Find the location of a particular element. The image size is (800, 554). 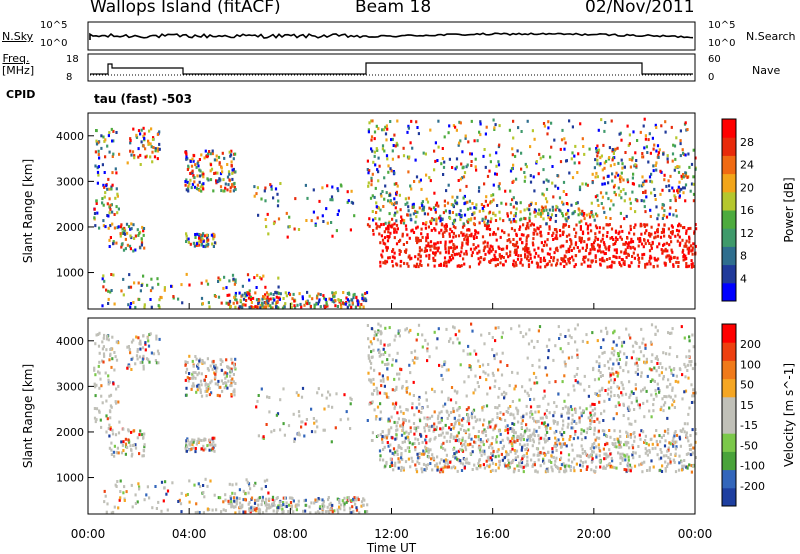

data-cell-1-1963 is located at coordinates (466, 410).